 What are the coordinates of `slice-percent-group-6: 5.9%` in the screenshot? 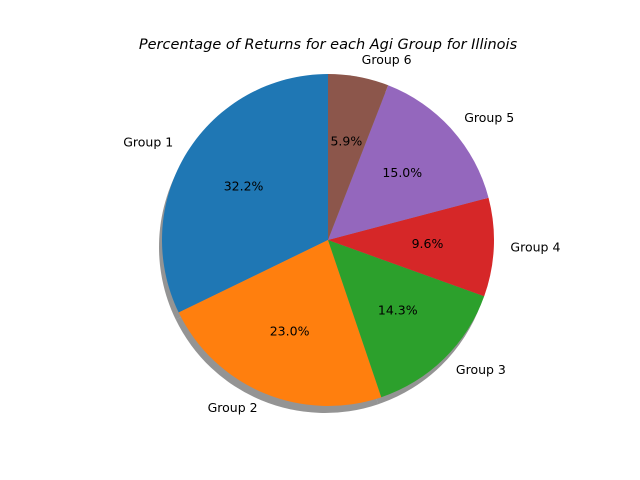 It's located at (346, 141).